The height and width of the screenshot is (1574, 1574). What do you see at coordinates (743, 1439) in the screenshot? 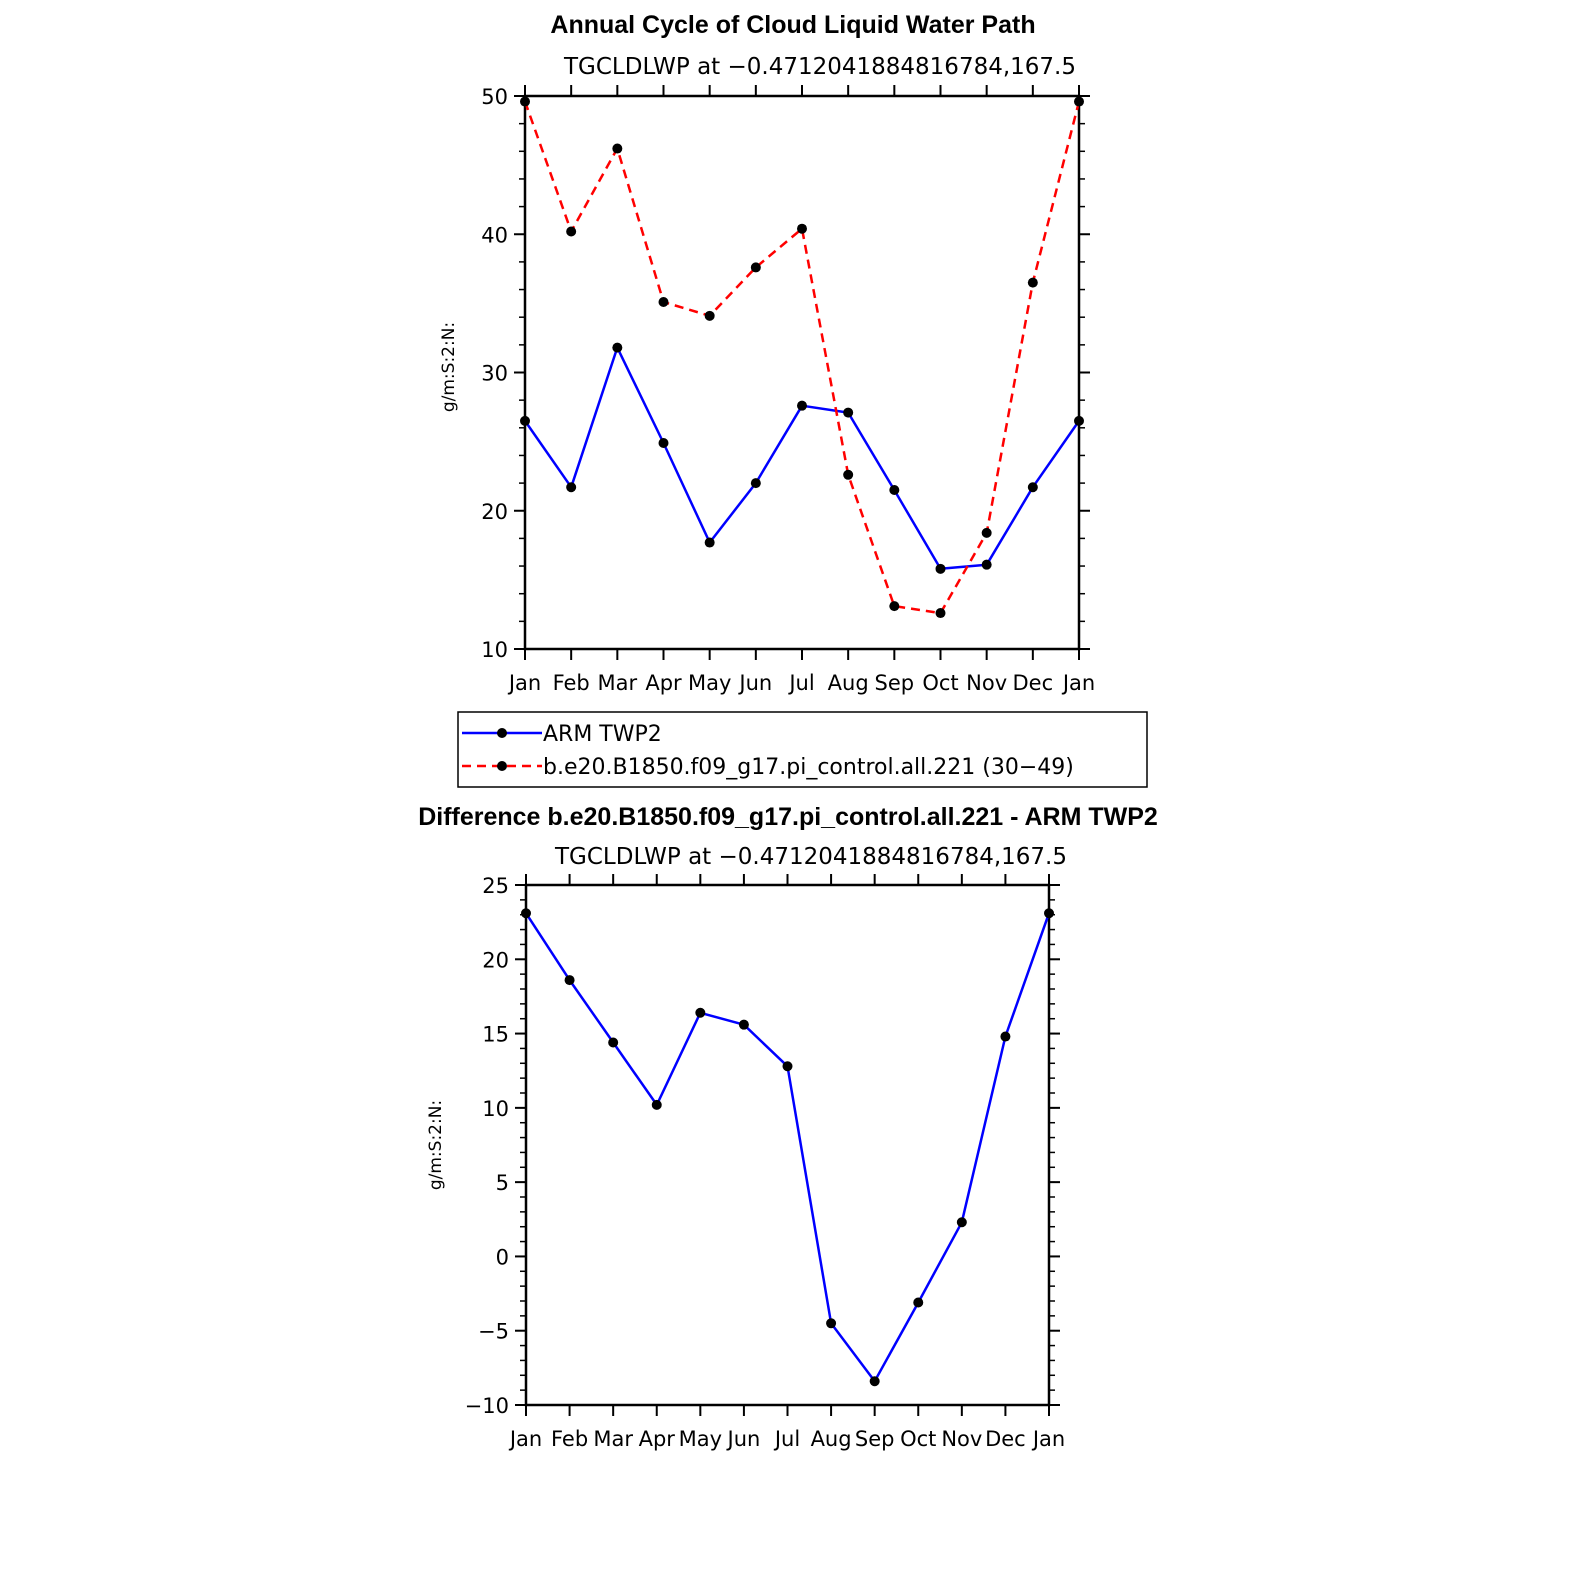
I see `chart2-xtick-label: Jun` at bounding box center [743, 1439].